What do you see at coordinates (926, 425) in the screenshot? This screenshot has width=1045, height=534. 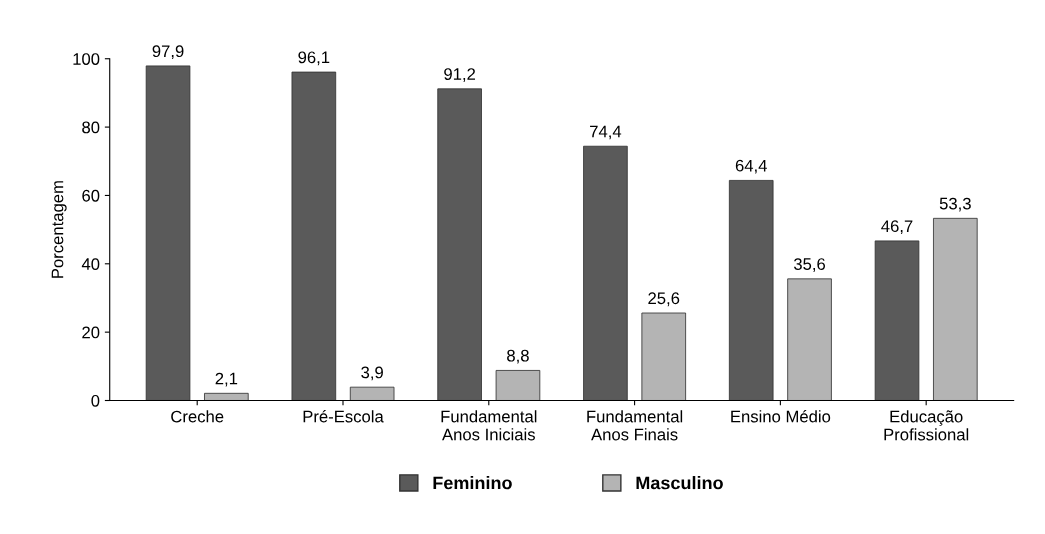 I see `x-tick-label: Educação Profissional` at bounding box center [926, 425].